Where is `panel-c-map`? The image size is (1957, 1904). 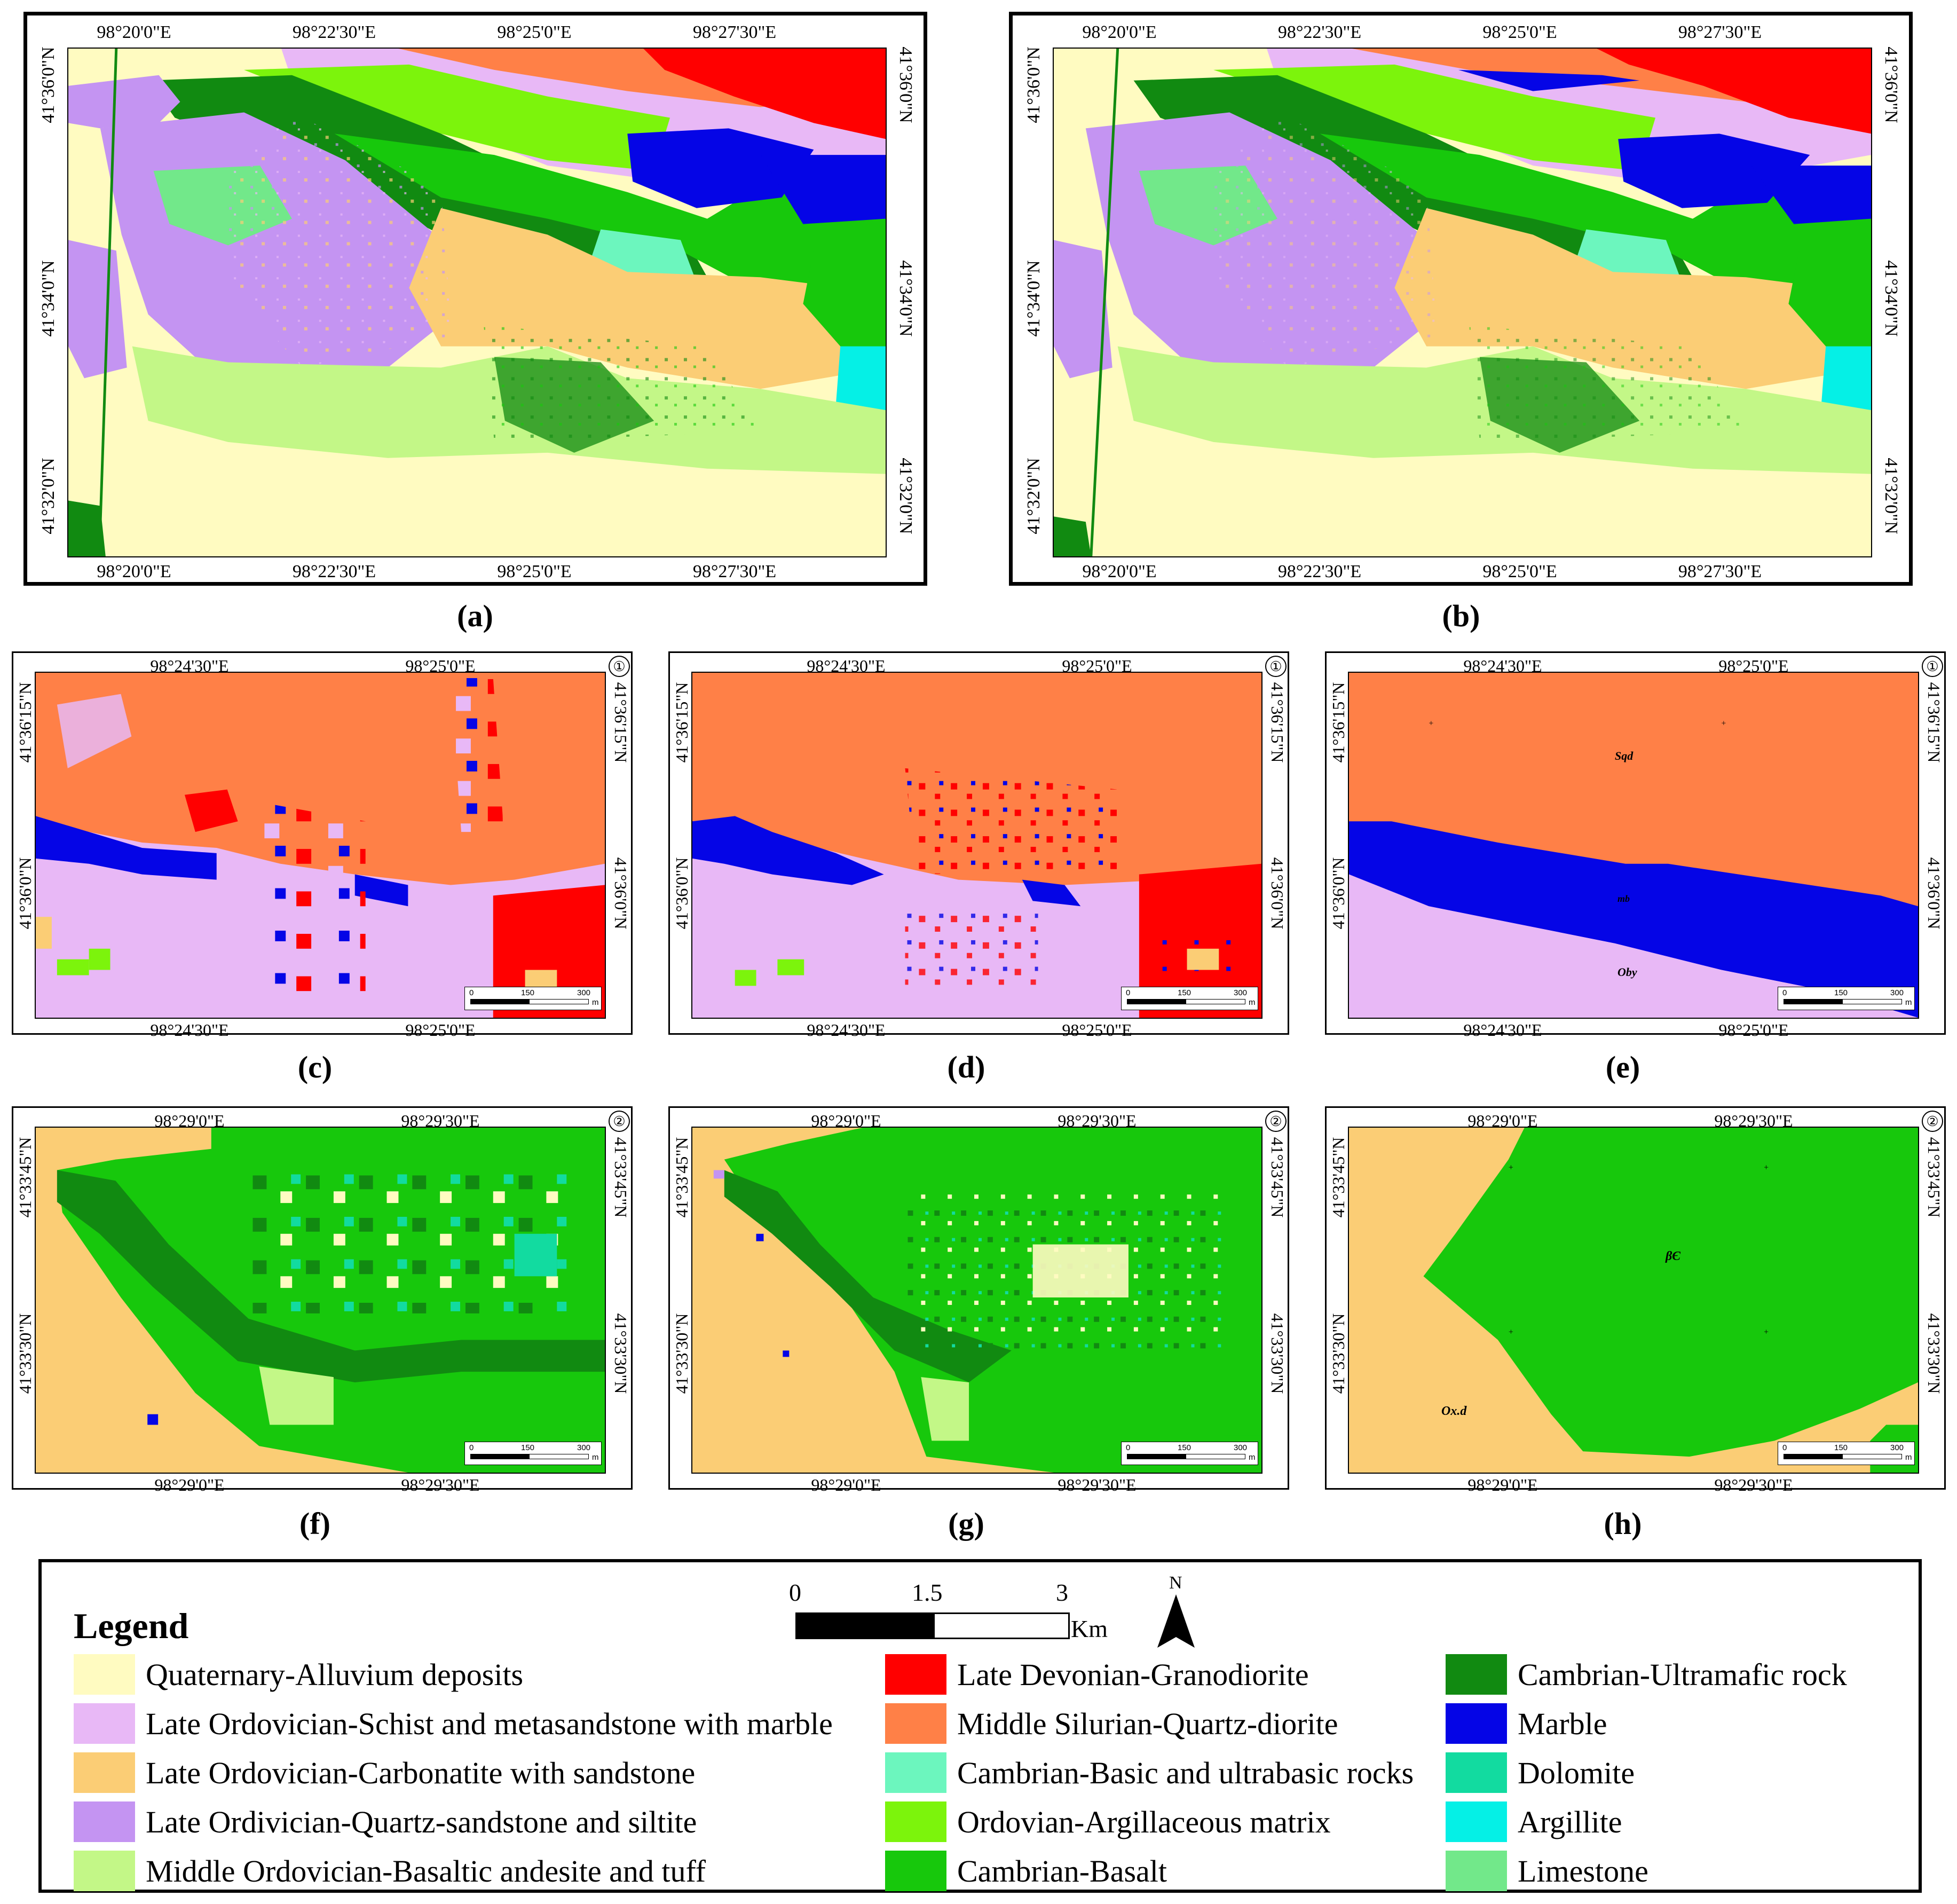 panel-c-map is located at coordinates (320, 846).